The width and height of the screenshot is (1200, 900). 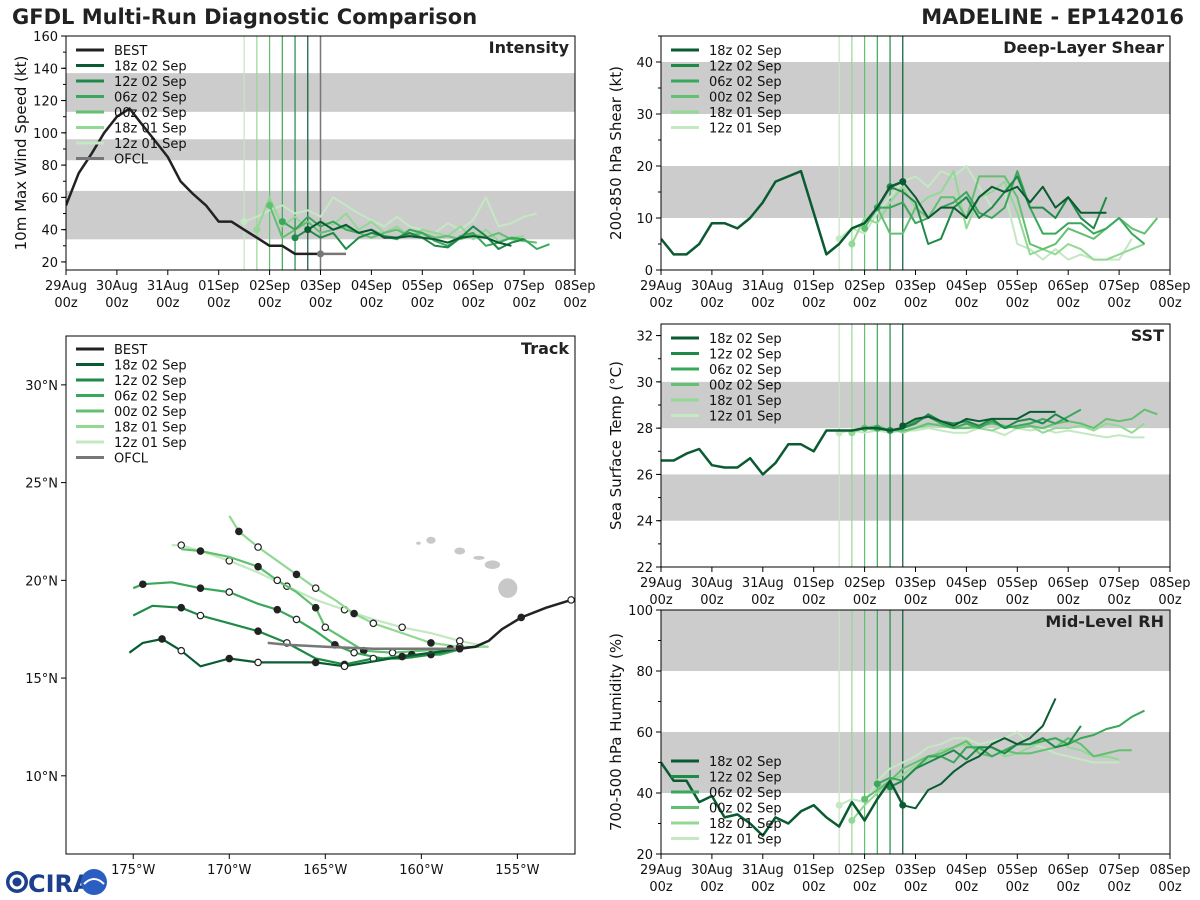 I want to click on legend-label-track-4: 00z 02 Sep, so click(x=150, y=412).